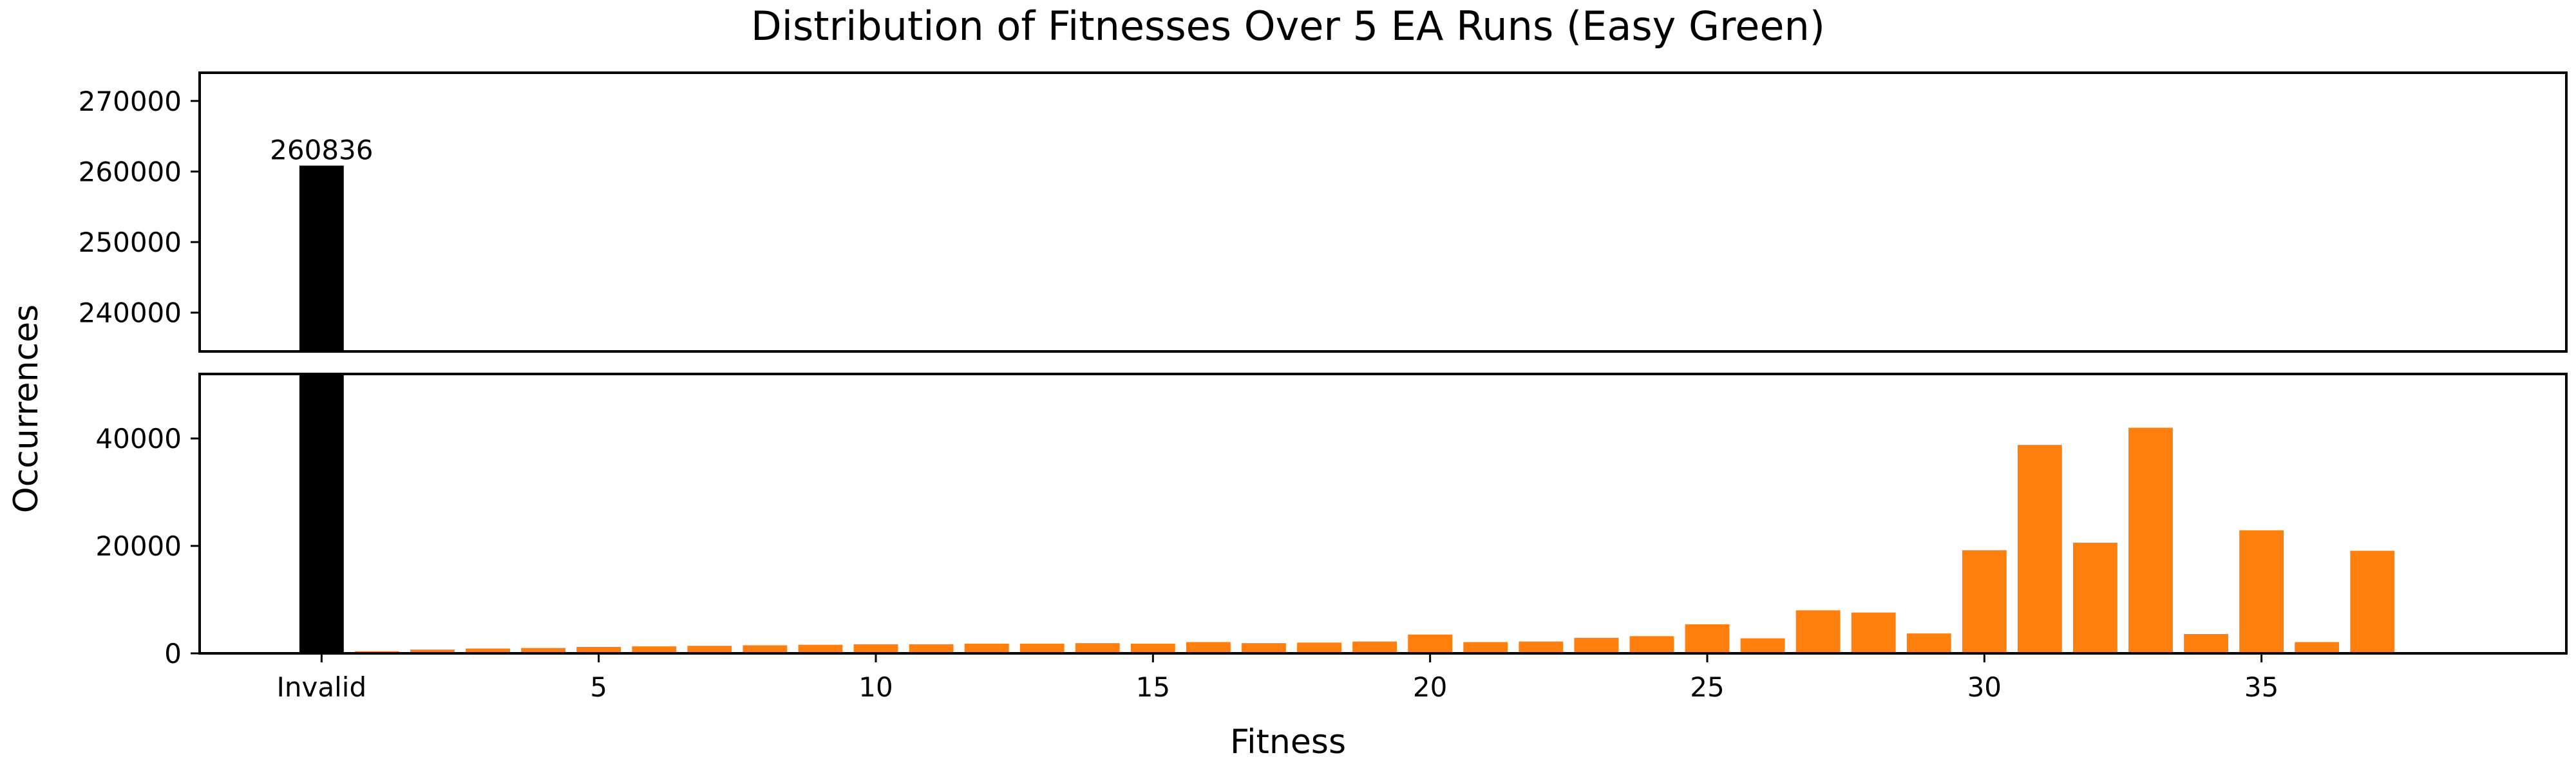 The height and width of the screenshot is (775, 2576). What do you see at coordinates (1153, 687) in the screenshot?
I see `x-tick-label: 15` at bounding box center [1153, 687].